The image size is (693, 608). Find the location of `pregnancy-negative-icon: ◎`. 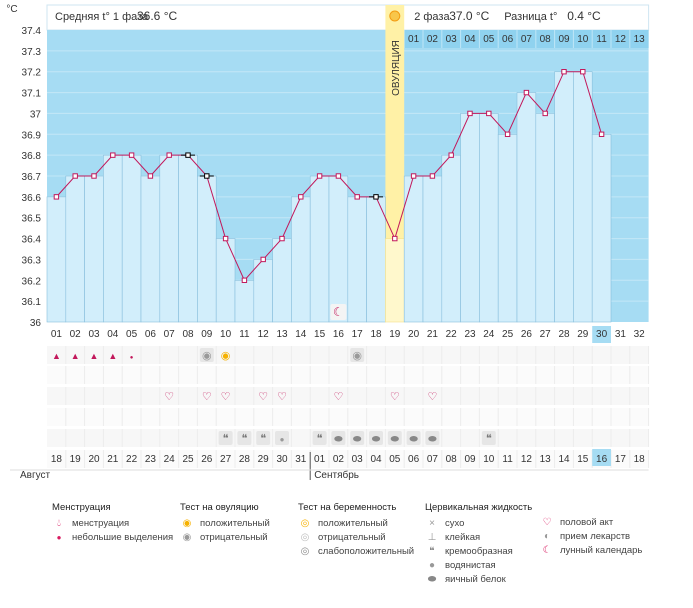

pregnancy-negative-icon: ◎ is located at coordinates (305, 537).